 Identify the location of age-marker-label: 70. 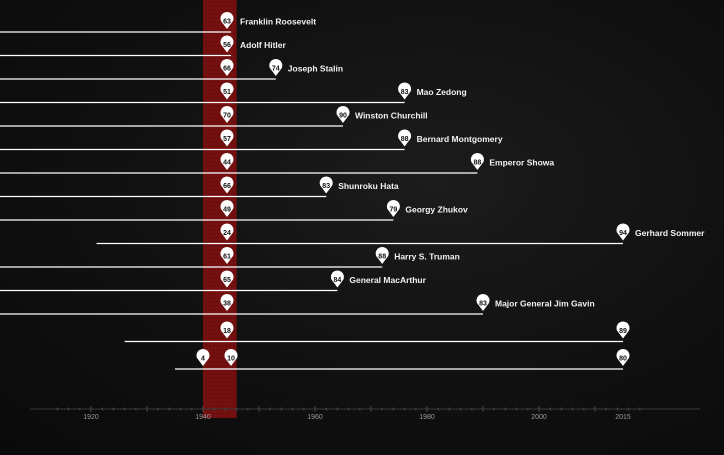
(227, 116).